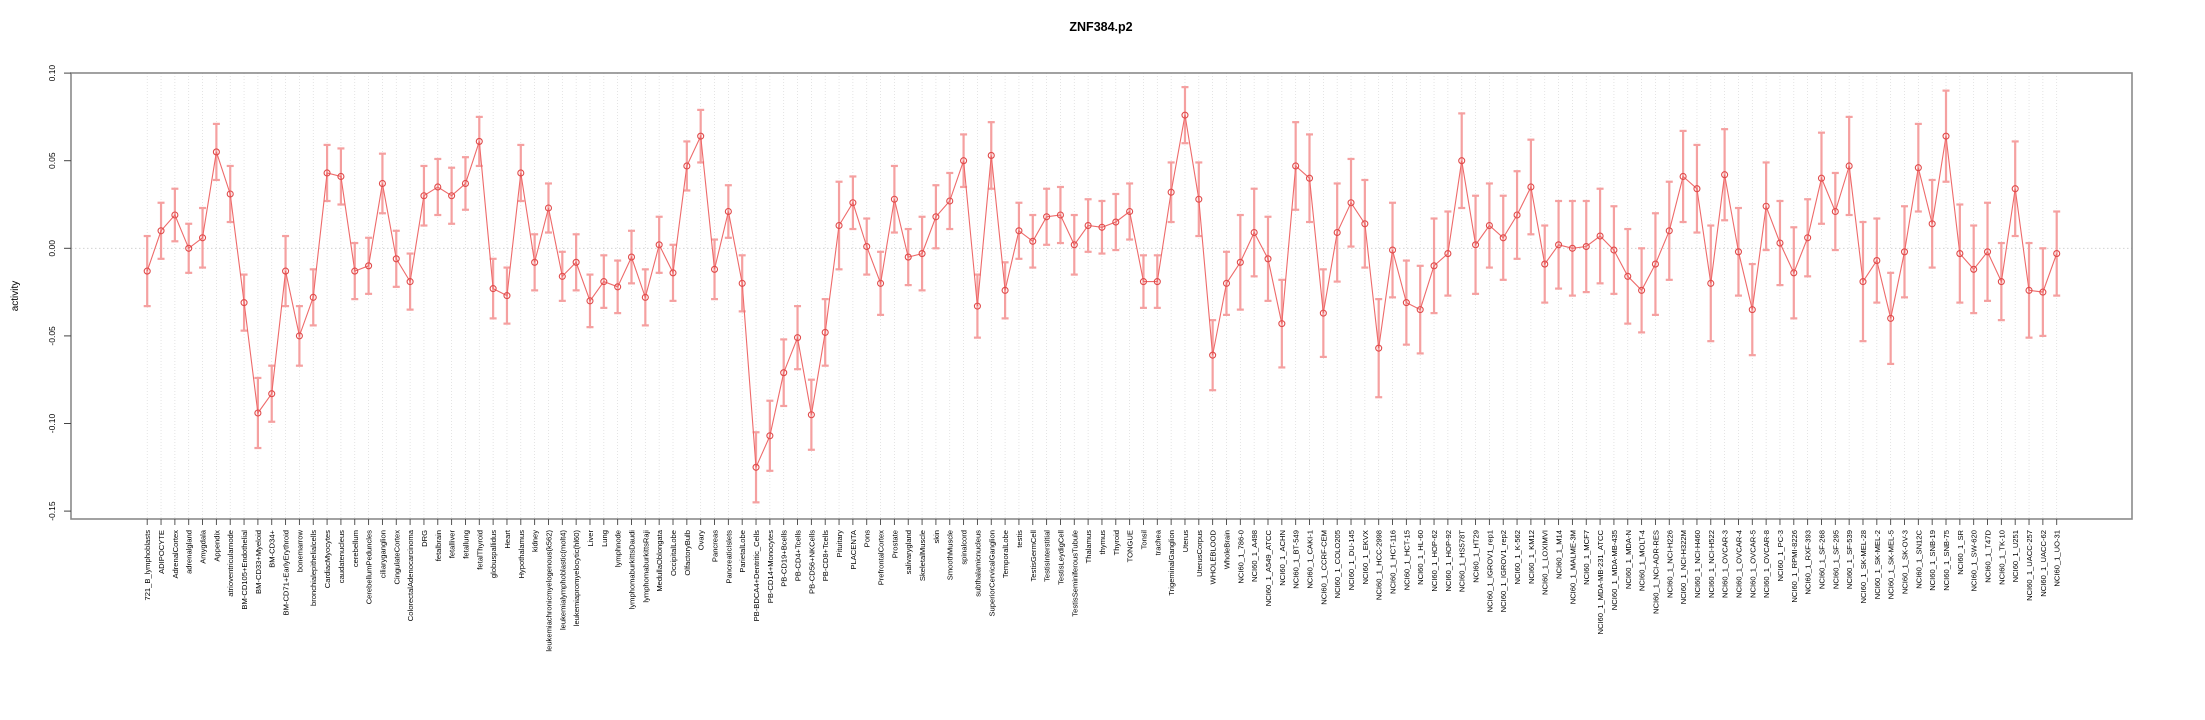 The width and height of the screenshot is (2205, 720). What do you see at coordinates (341, 556) in the screenshot?
I see `x-tick-label: caudatenucleus` at bounding box center [341, 556].